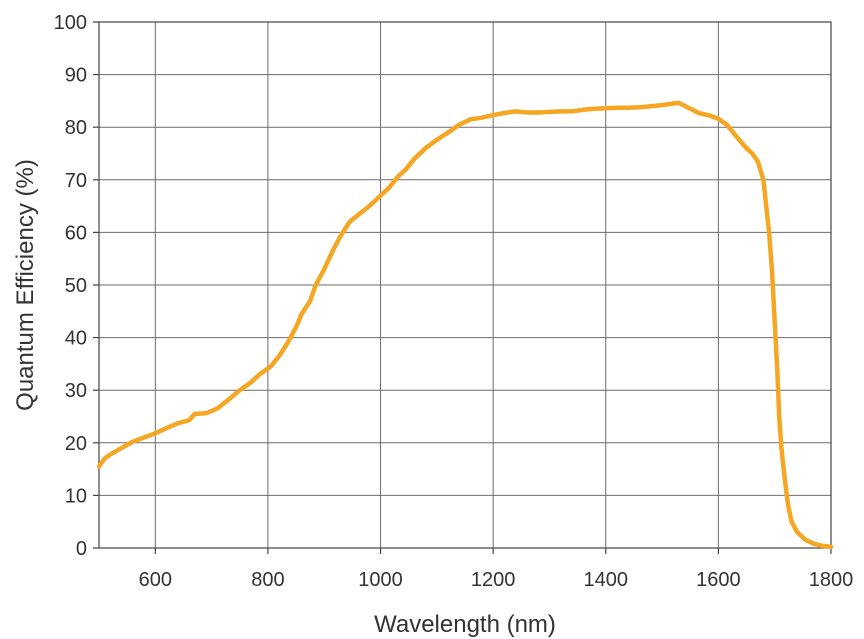 The width and height of the screenshot is (864, 639). I want to click on y-tick-label: 40, so click(76, 339).